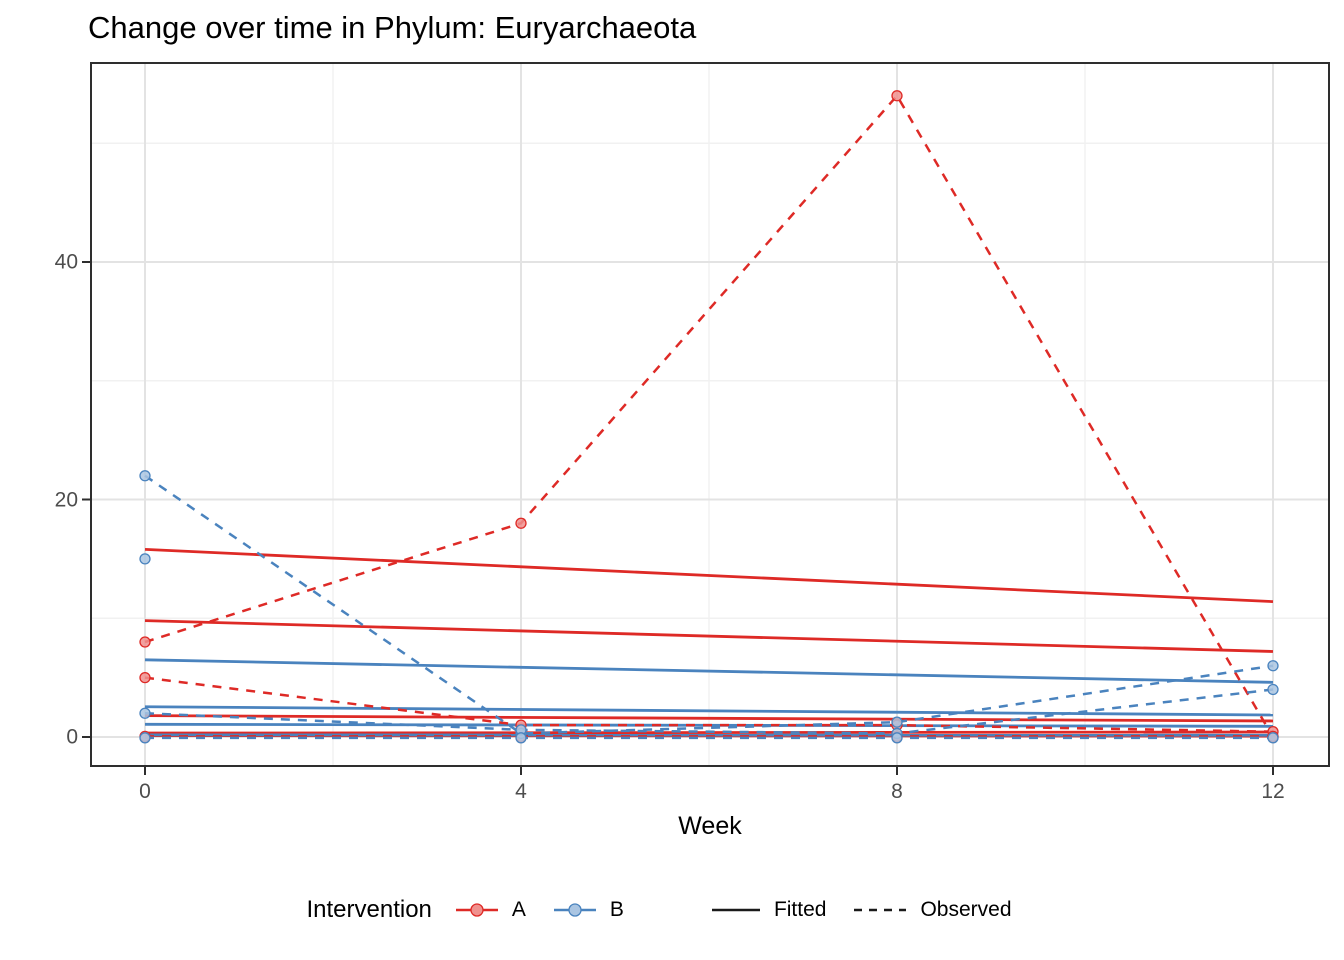  Describe the element at coordinates (72, 737) in the screenshot. I see `y-tick-label: 0` at that location.